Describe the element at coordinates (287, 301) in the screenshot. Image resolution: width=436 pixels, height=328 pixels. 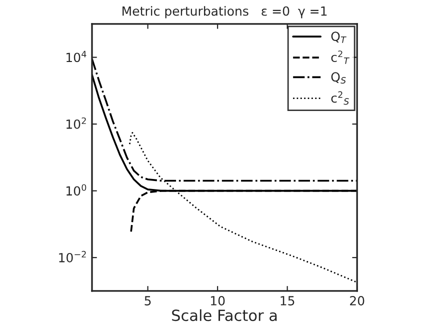
I see `x-tick-label: 15` at that location.